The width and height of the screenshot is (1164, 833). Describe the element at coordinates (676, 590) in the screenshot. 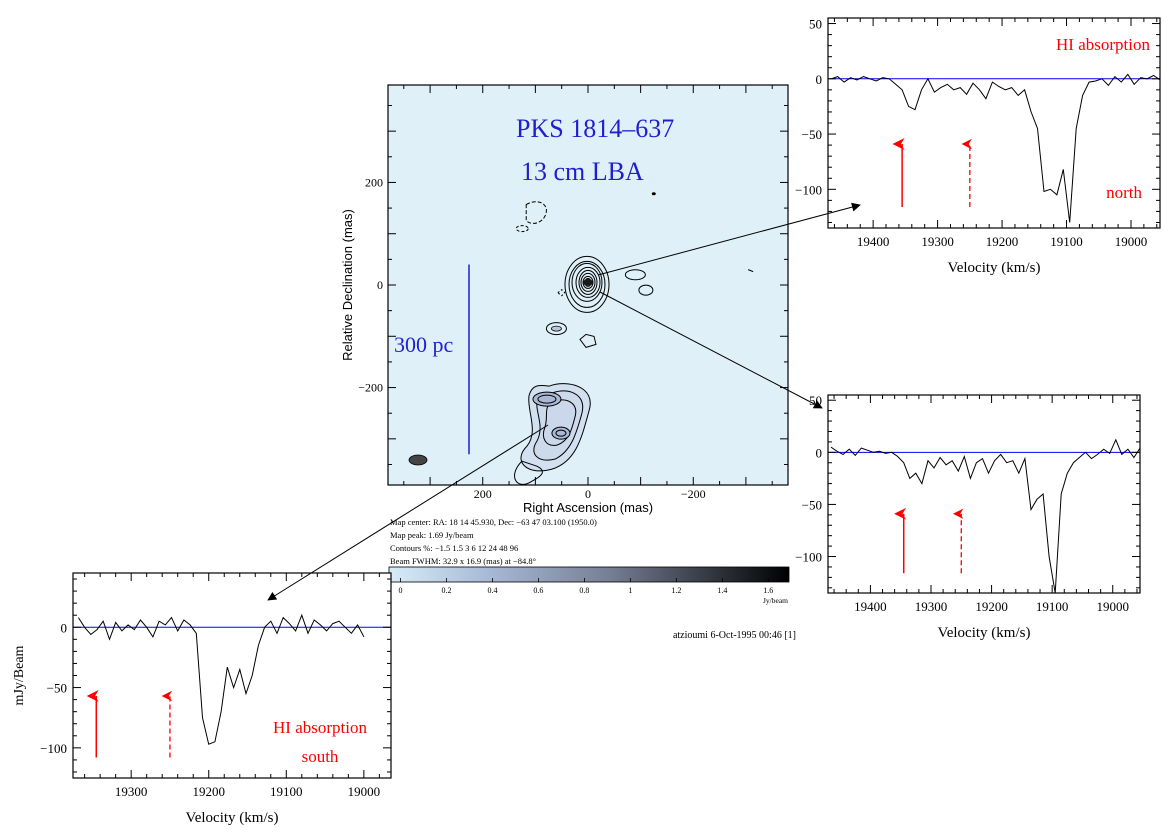

I see `colorbar-tick-label: 1.2` at that location.